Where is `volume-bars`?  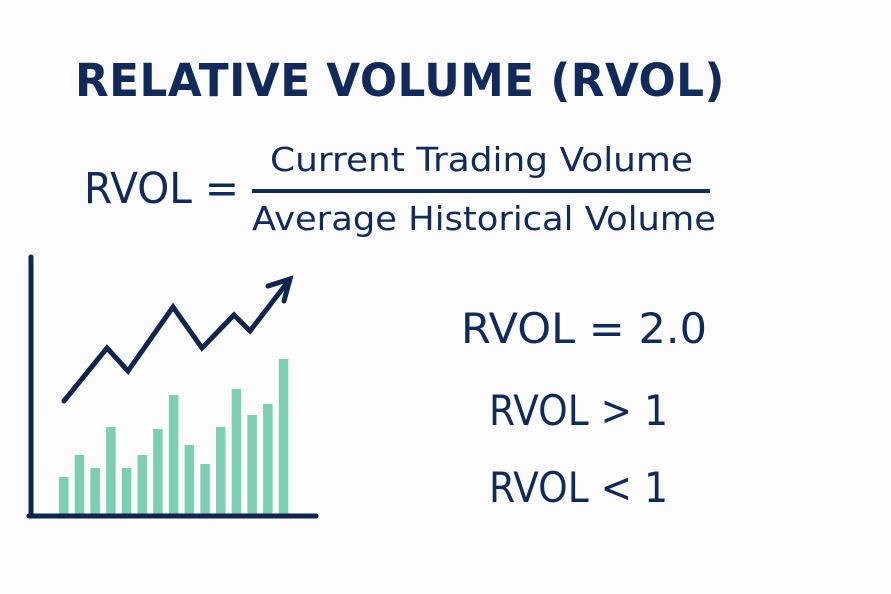 volume-bars is located at coordinates (174, 436).